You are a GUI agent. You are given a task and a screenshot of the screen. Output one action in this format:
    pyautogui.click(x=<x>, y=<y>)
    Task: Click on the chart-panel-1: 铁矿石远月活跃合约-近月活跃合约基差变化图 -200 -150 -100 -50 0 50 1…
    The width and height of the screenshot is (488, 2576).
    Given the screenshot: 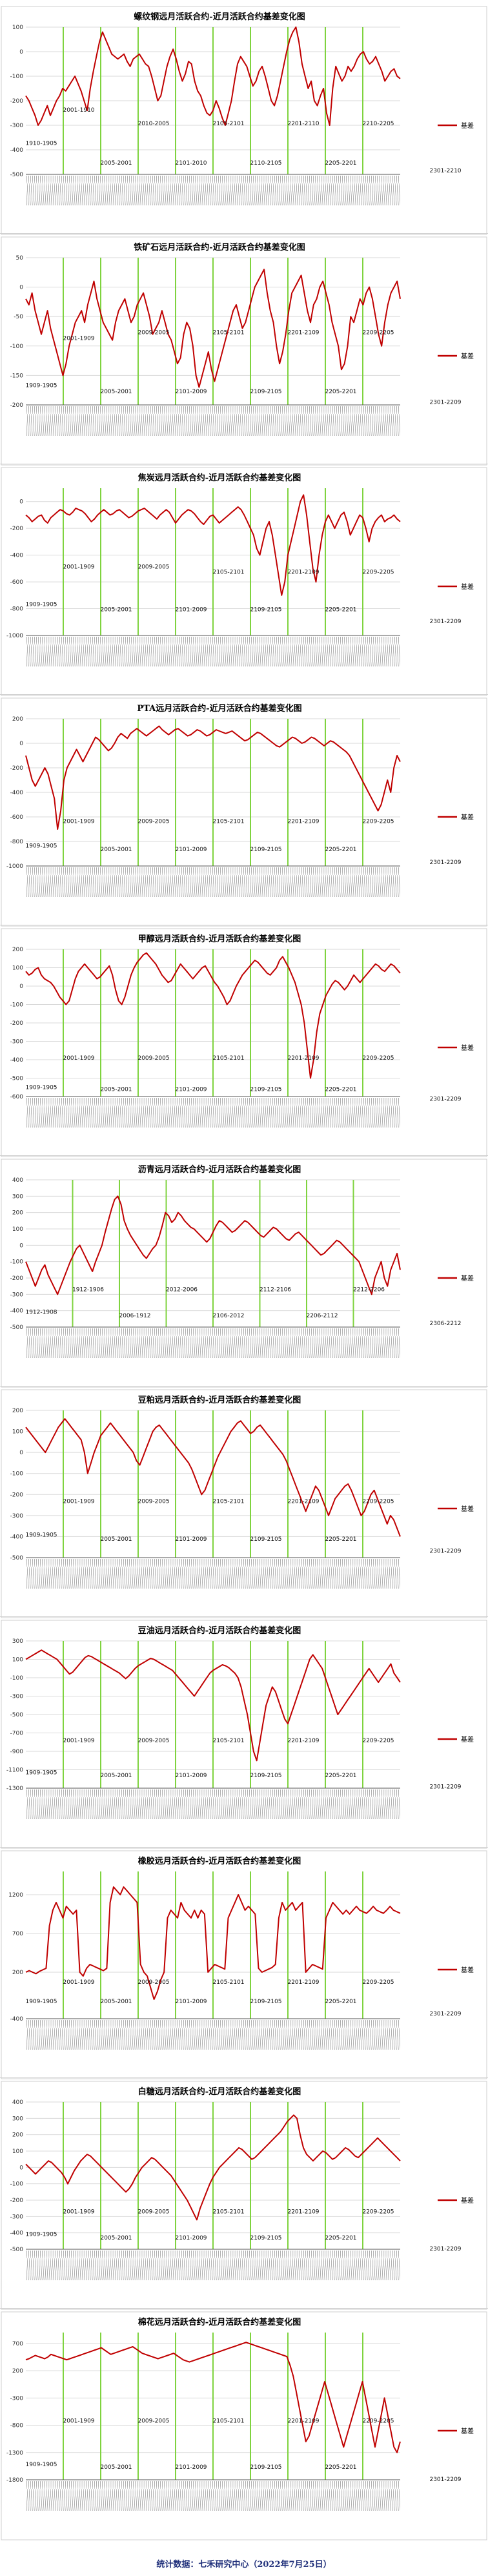 What is the action you would take?
    pyautogui.click(x=244, y=351)
    